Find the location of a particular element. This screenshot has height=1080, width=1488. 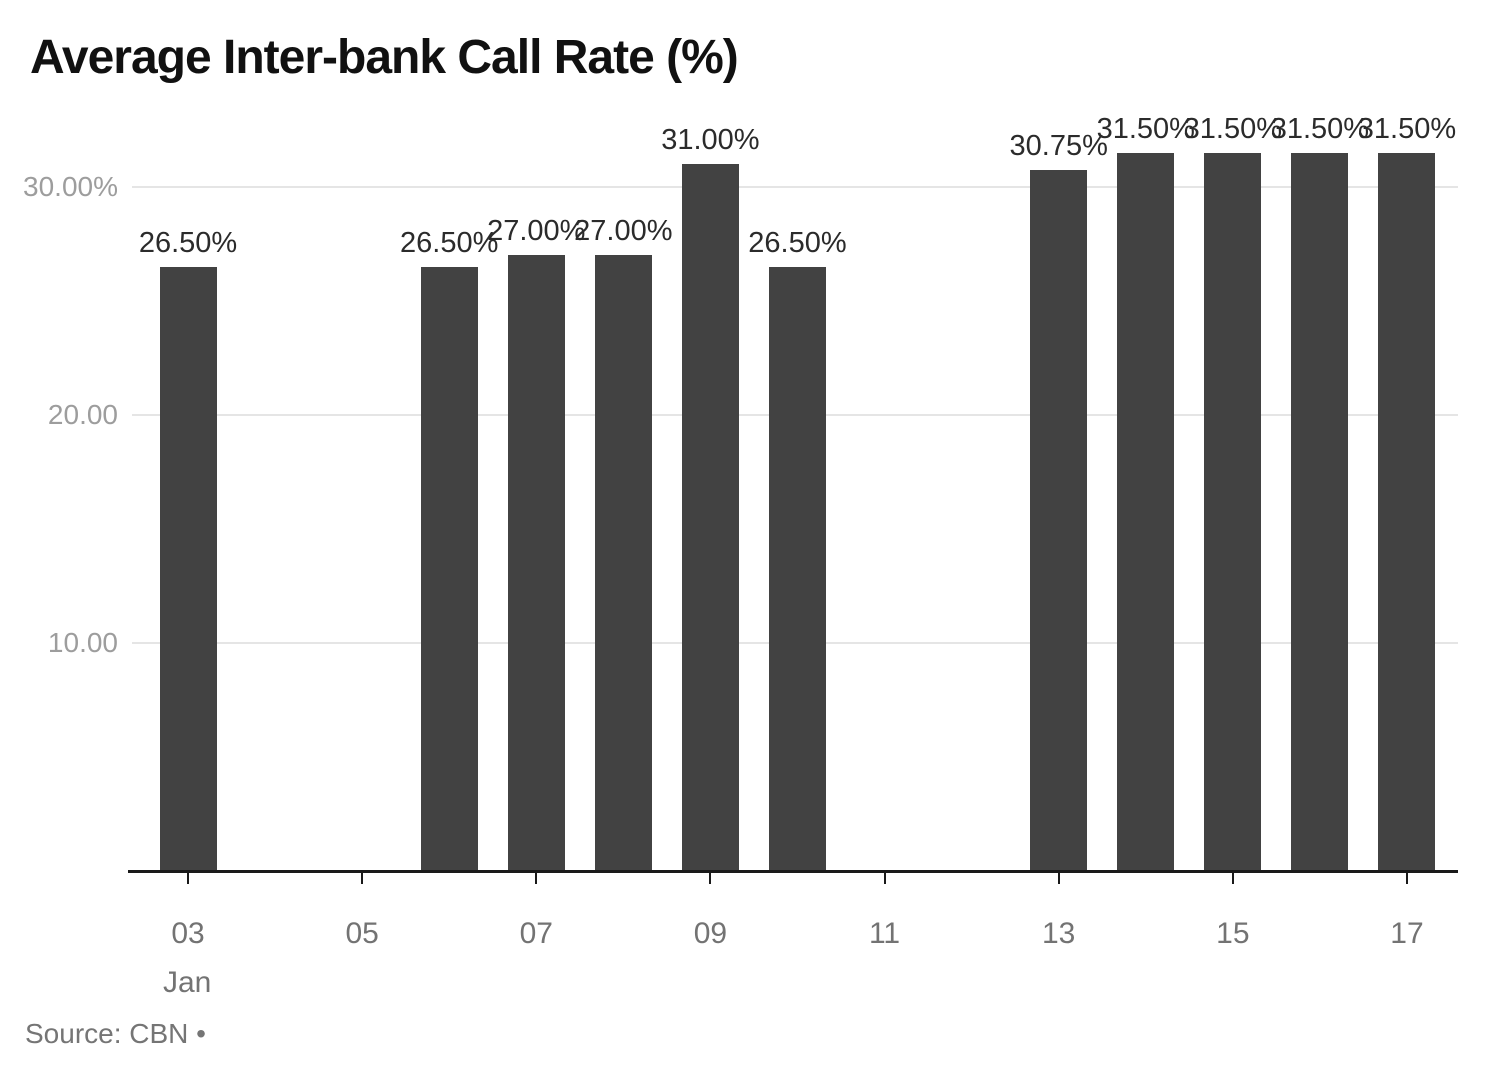

bar-value-label-jan-09: 31.00% is located at coordinates (710, 140).